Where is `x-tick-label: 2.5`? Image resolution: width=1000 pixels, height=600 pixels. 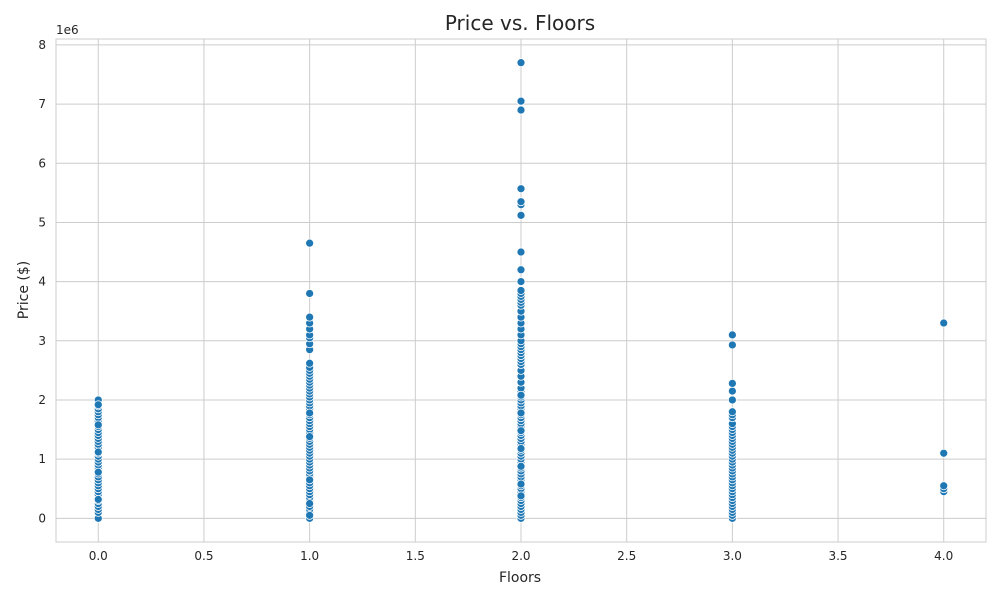
x-tick-label: 2.5 is located at coordinates (626, 556).